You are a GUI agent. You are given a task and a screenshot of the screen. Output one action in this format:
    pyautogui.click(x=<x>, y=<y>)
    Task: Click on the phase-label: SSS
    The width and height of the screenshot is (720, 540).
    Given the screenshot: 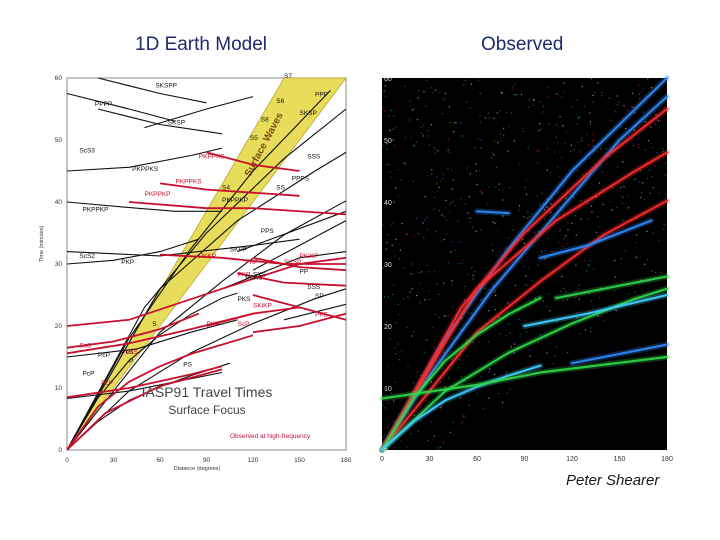 What is the action you would take?
    pyautogui.click(x=314, y=287)
    